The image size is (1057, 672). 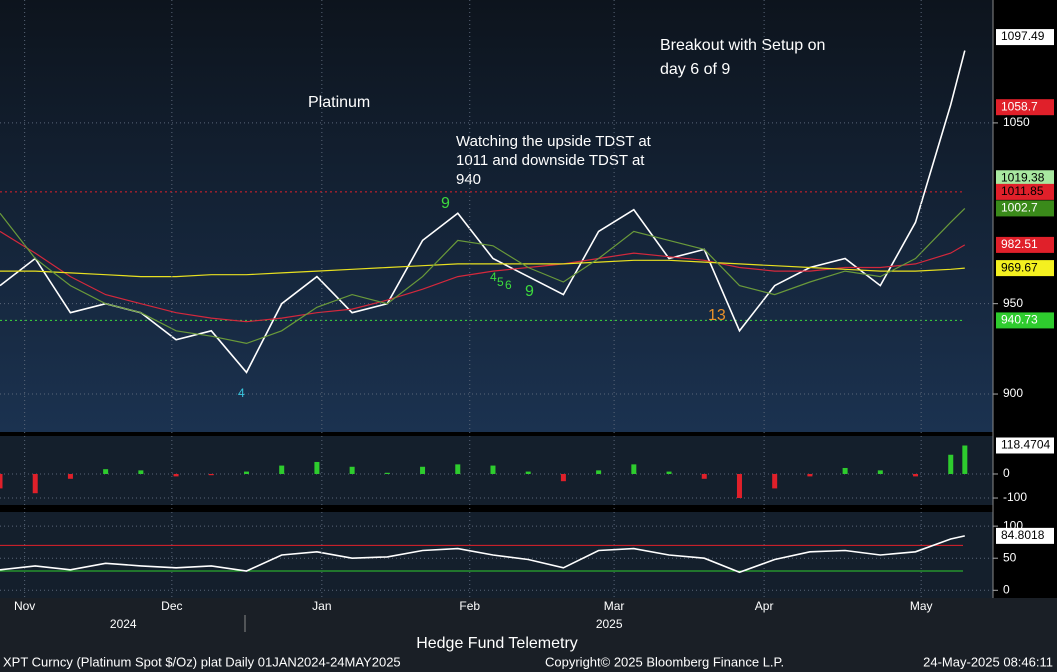 I want to click on chart-title: Platinum, so click(x=339, y=102).